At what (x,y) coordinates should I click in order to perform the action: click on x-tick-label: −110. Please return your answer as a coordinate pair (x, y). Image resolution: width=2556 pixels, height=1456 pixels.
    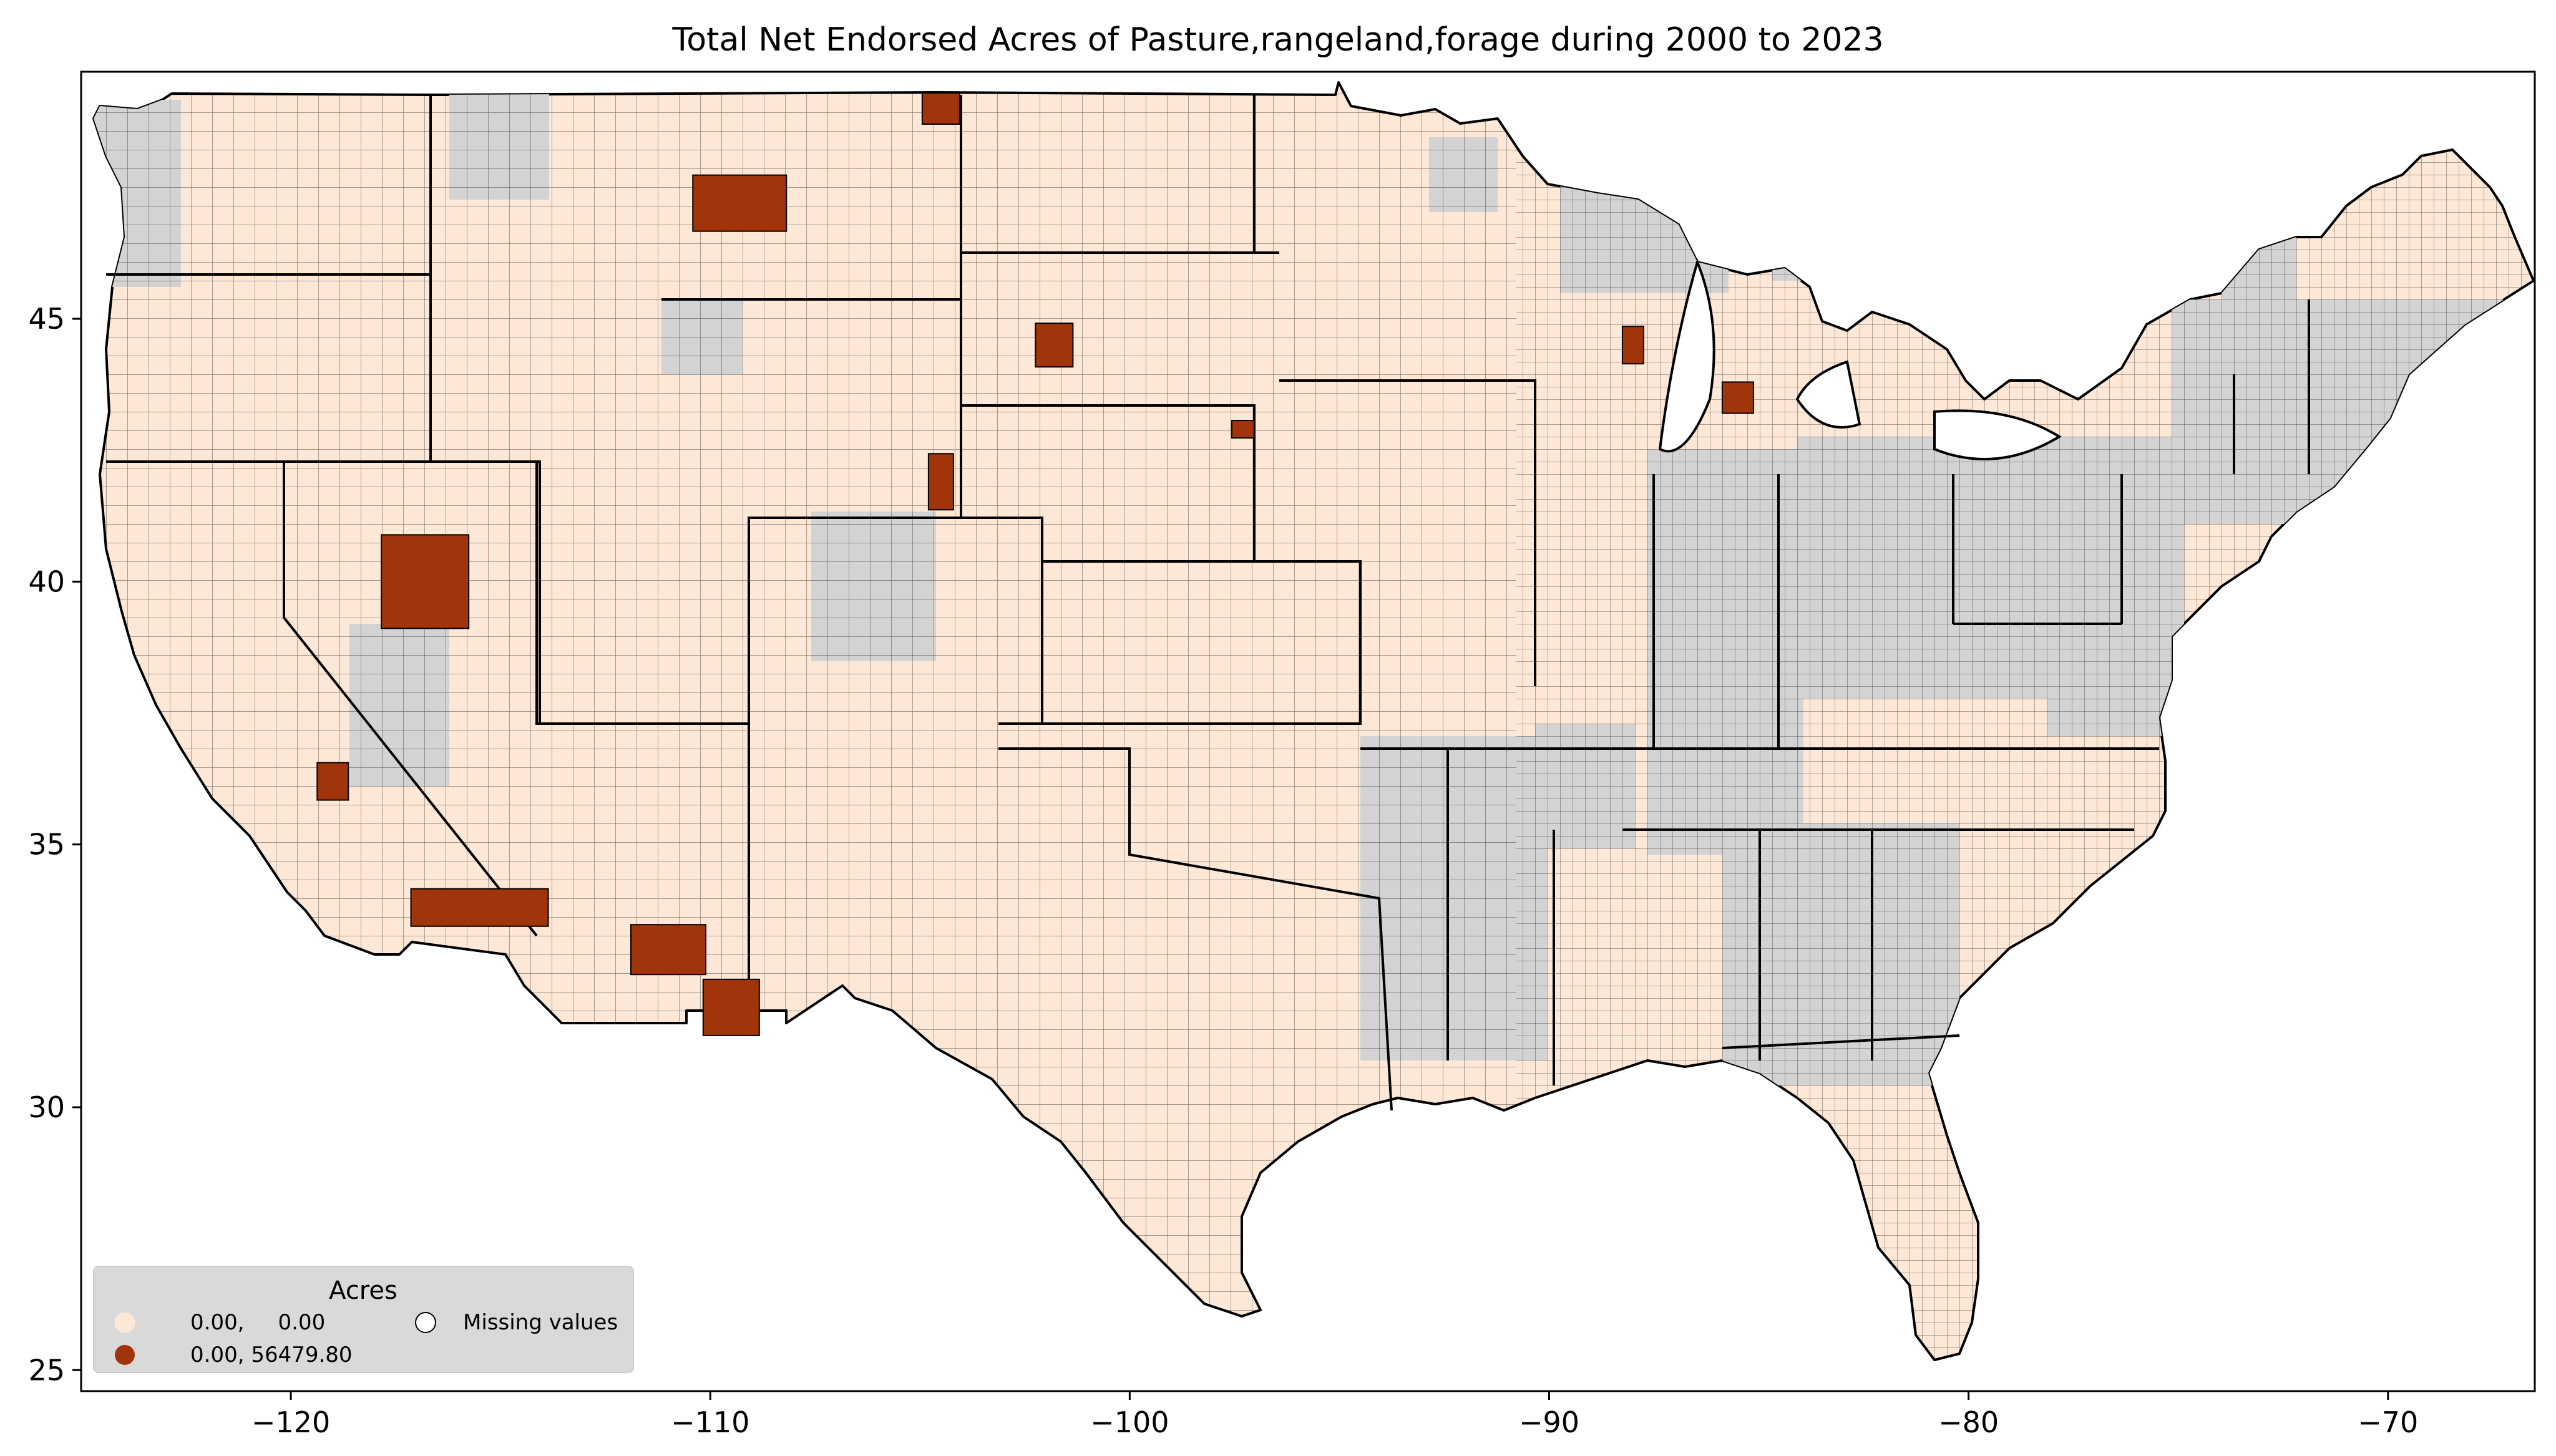
    Looking at the image, I should click on (710, 1422).